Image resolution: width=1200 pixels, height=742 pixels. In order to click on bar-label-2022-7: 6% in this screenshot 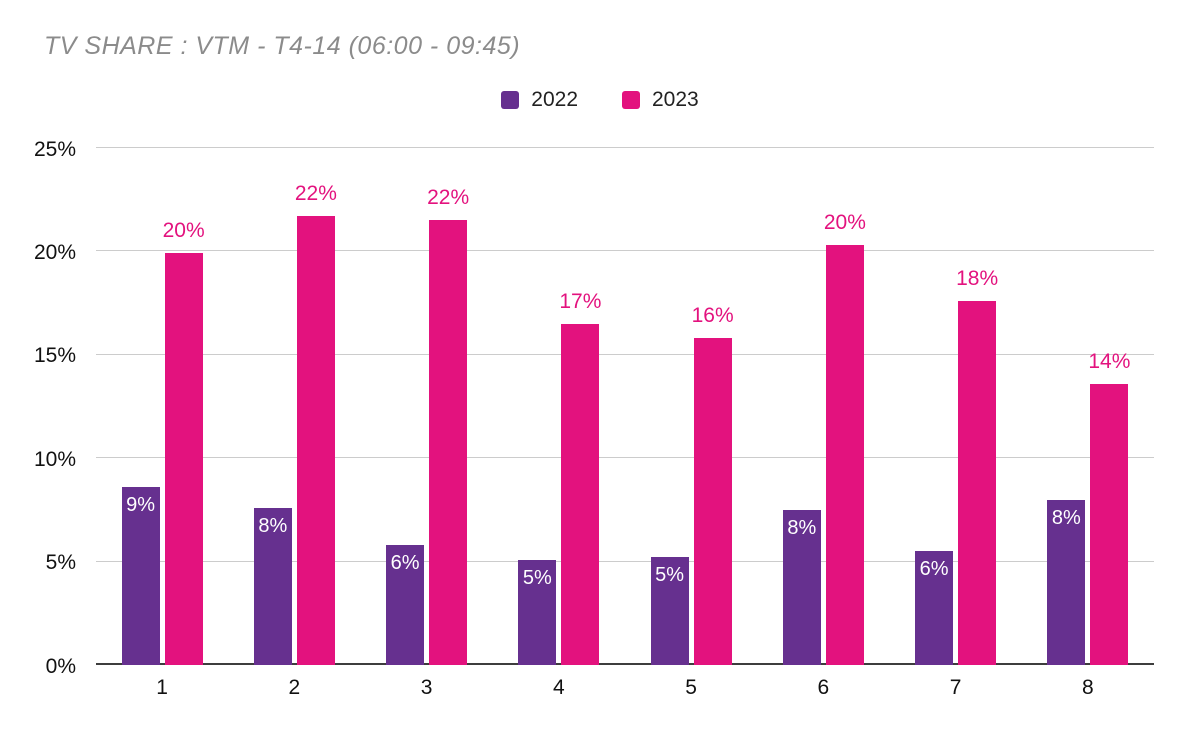, I will do `click(934, 569)`.